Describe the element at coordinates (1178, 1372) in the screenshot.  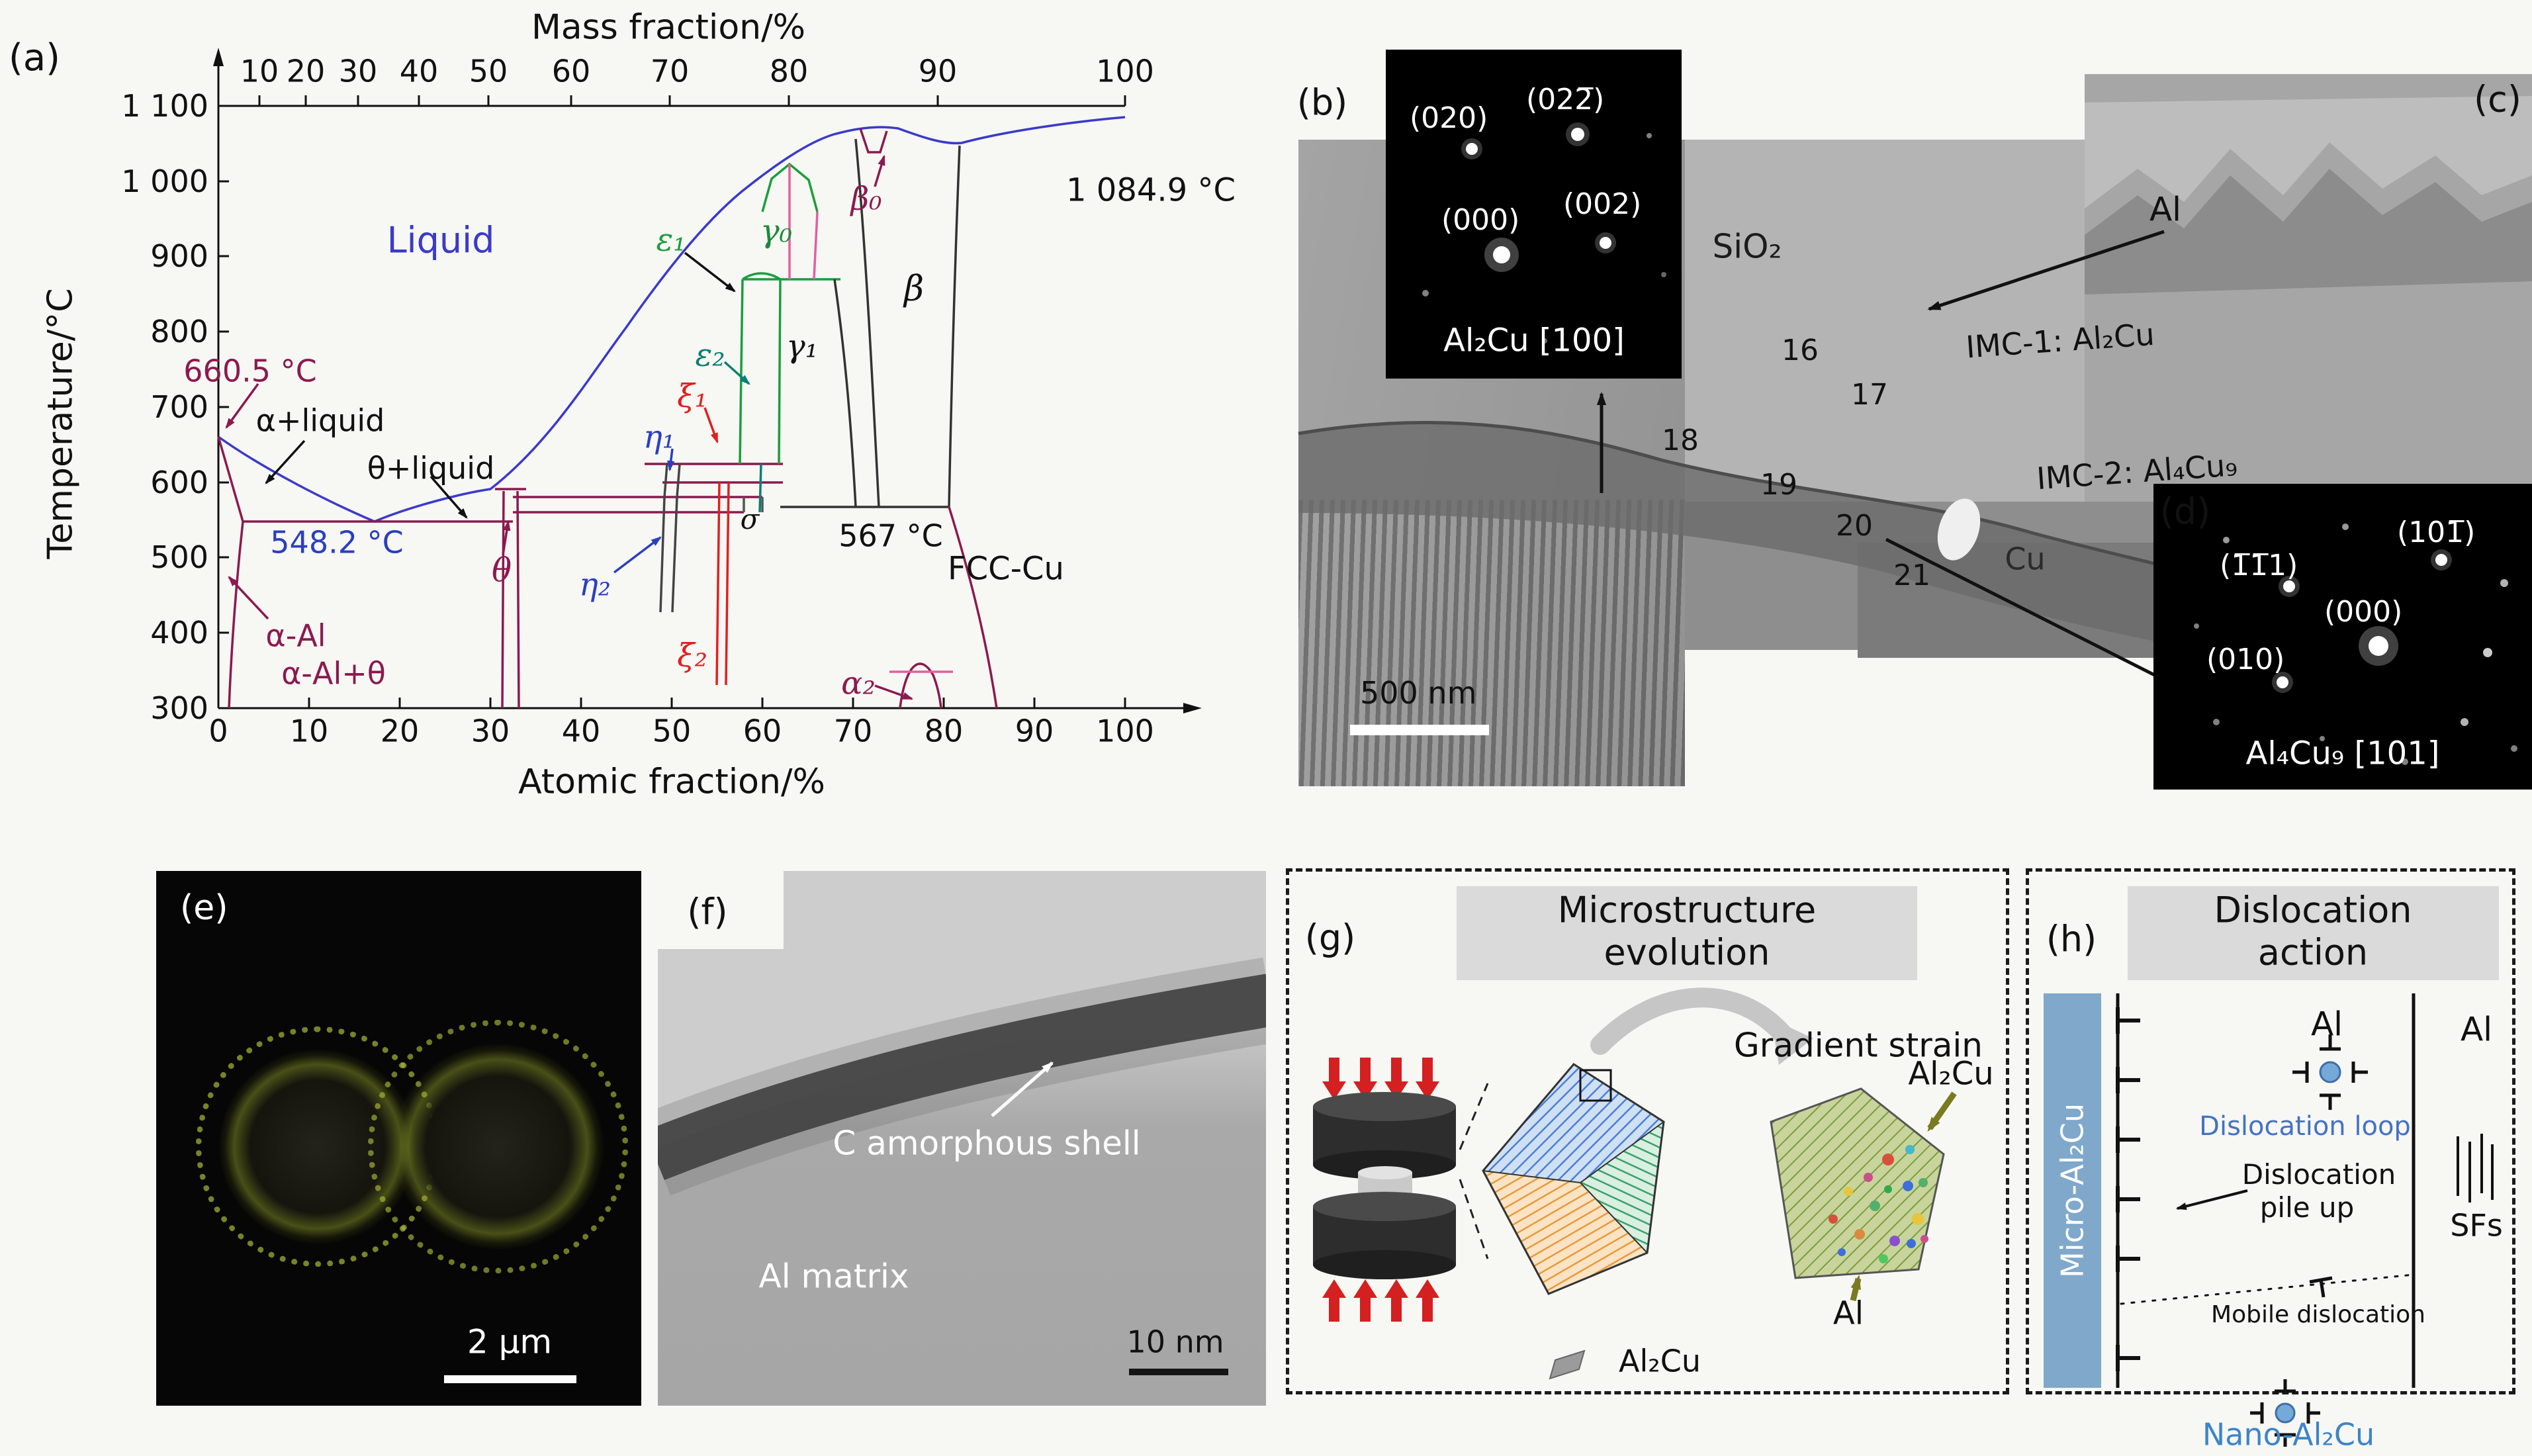
I see `scalebar-10nm` at that location.